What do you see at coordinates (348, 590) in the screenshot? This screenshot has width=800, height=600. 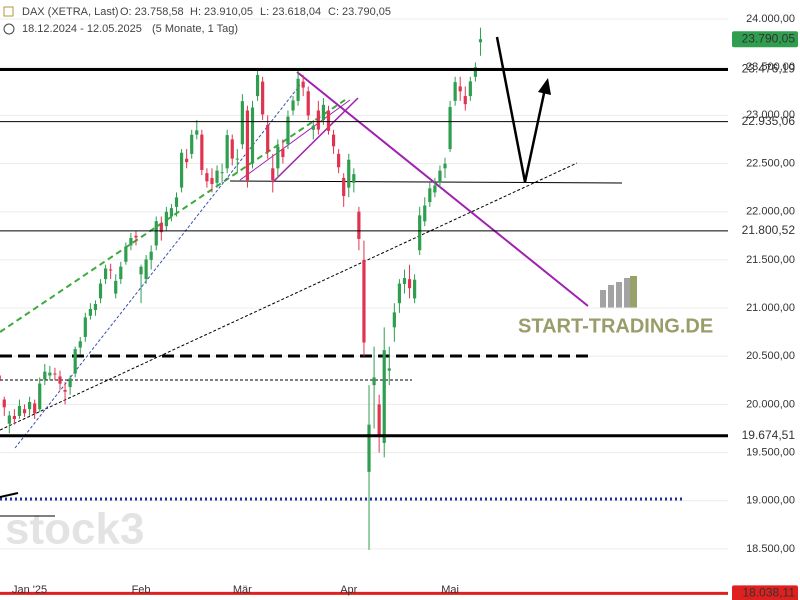 I see `x-tick-label: Apr` at bounding box center [348, 590].